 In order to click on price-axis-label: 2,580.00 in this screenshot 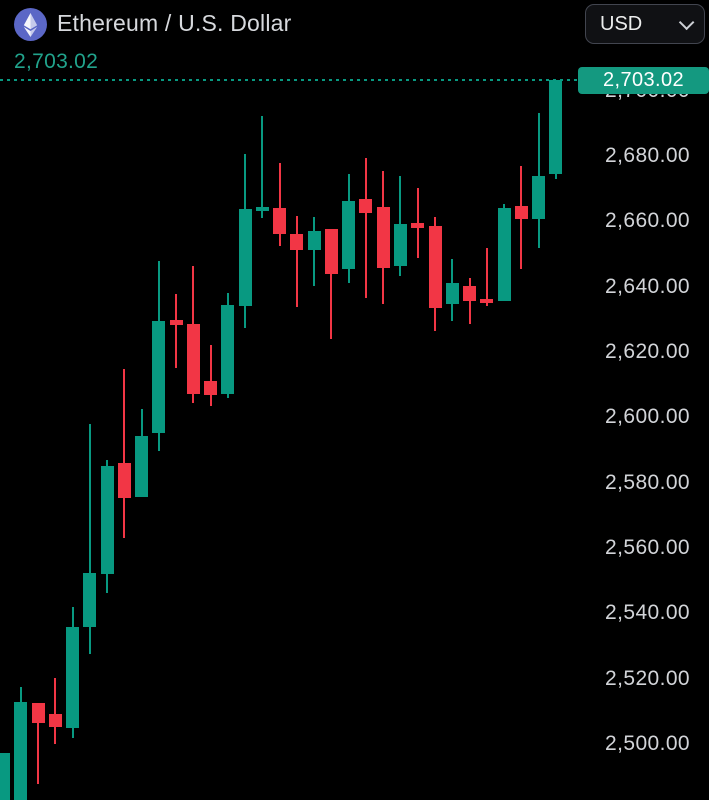, I will do `click(647, 482)`.